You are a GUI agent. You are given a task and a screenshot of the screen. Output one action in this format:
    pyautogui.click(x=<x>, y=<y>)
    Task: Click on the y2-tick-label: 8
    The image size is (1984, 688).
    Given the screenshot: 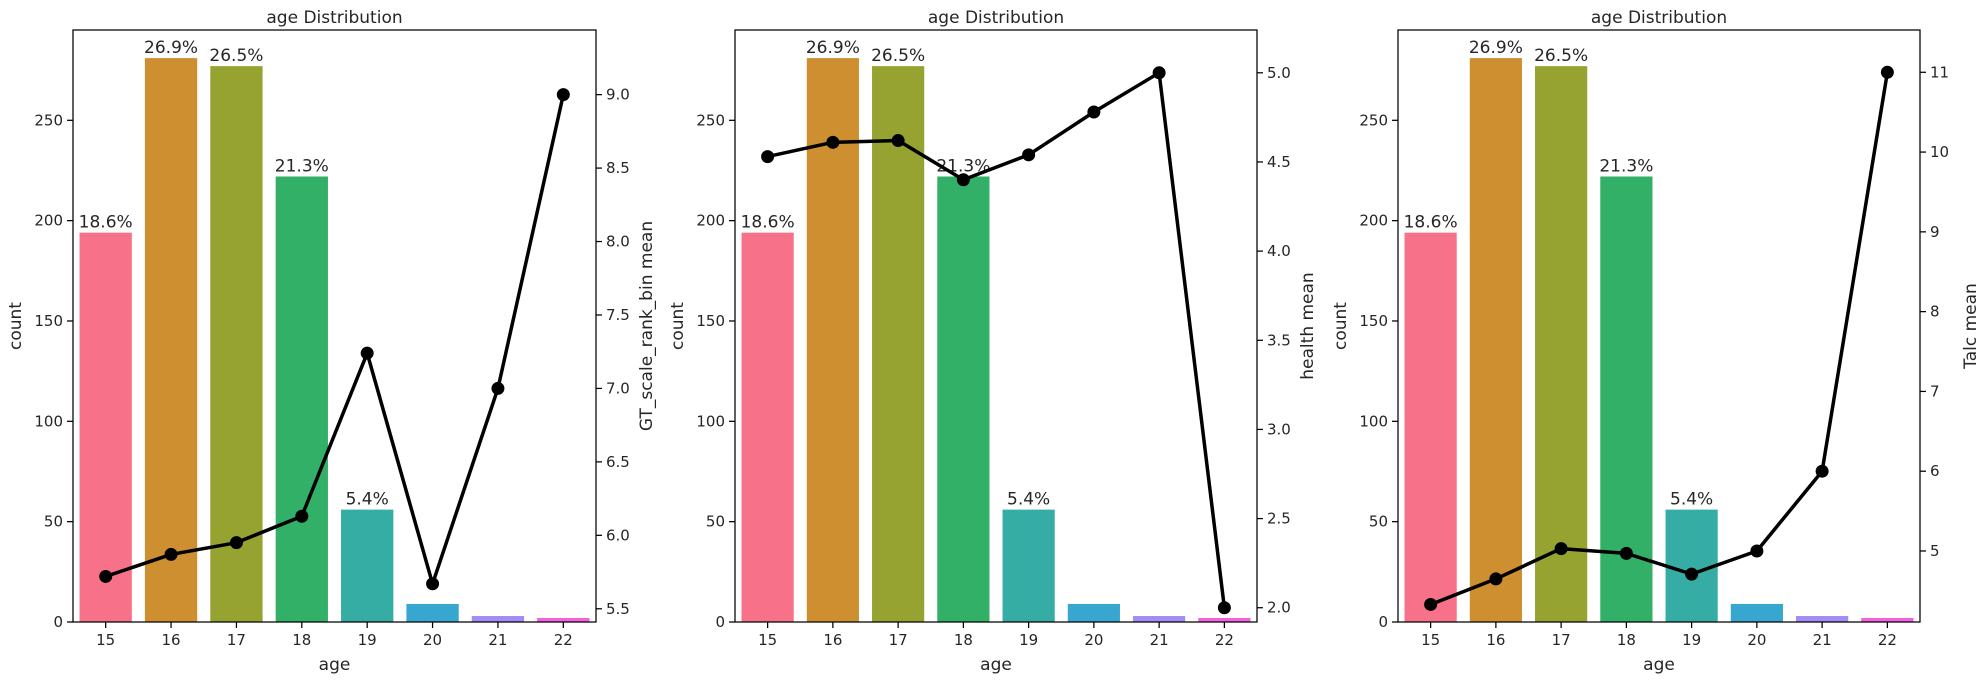 What is the action you would take?
    pyautogui.click(x=1935, y=312)
    